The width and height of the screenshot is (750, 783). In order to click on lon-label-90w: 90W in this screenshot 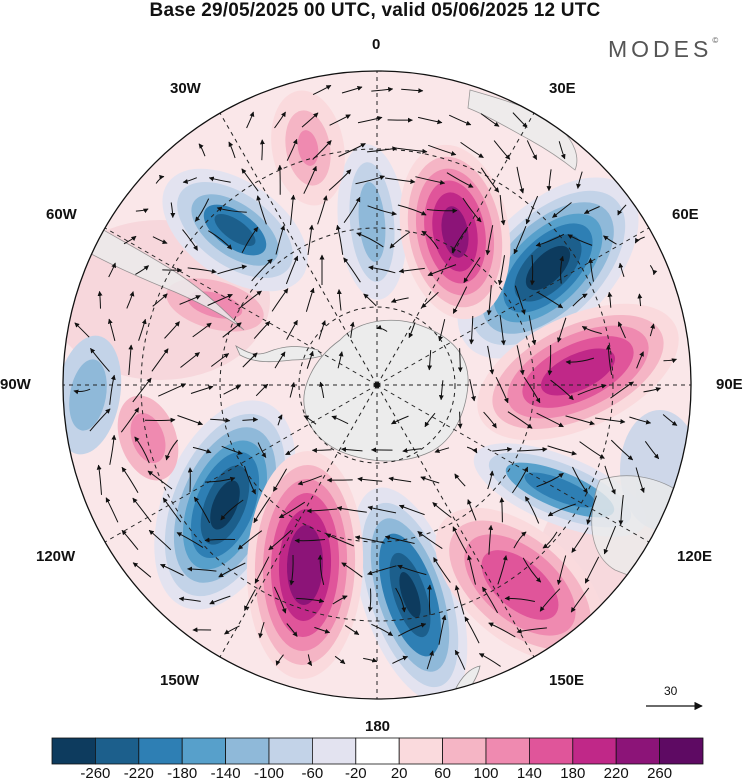, I will do `click(15, 384)`.